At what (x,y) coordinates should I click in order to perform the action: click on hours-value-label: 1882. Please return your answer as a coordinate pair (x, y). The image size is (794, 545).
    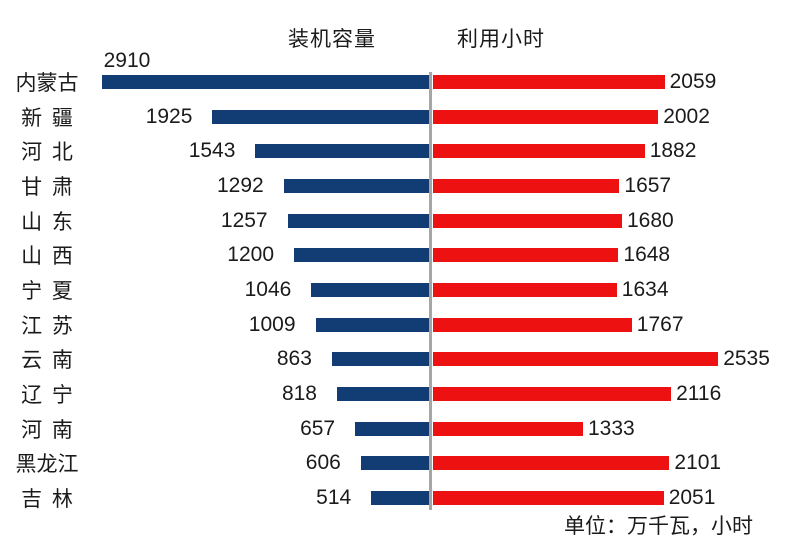
    Looking at the image, I should click on (673, 151).